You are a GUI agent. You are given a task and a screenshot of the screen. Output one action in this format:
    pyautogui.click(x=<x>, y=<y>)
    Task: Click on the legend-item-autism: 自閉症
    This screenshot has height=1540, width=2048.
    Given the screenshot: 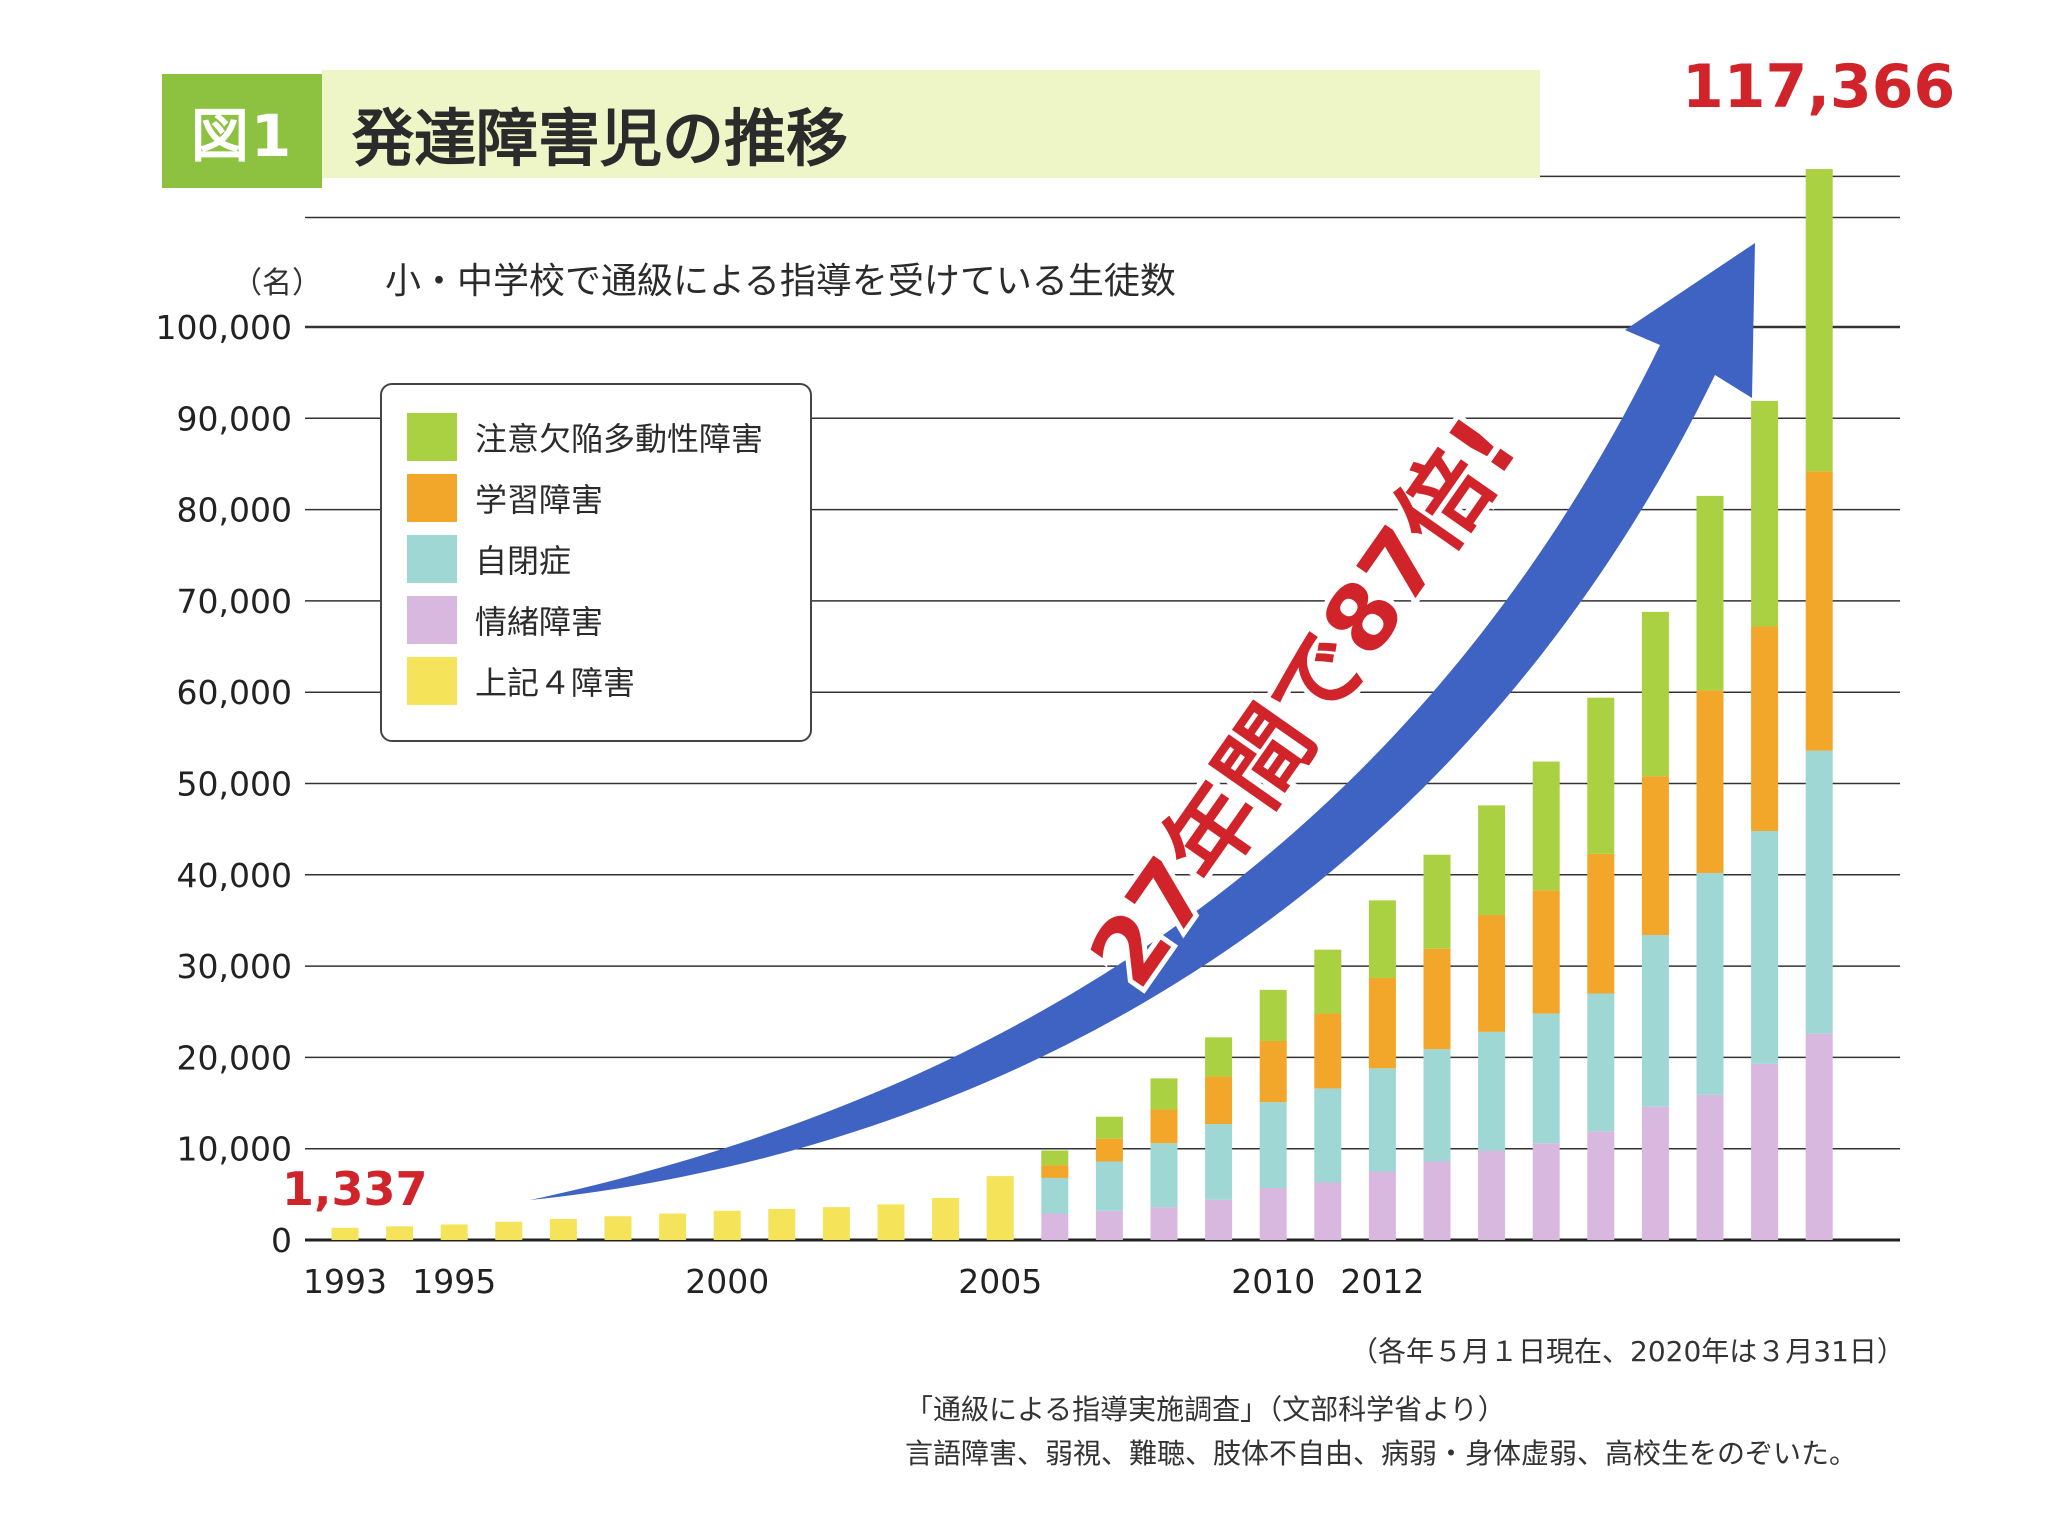 What is the action you would take?
    pyautogui.click(x=489, y=559)
    